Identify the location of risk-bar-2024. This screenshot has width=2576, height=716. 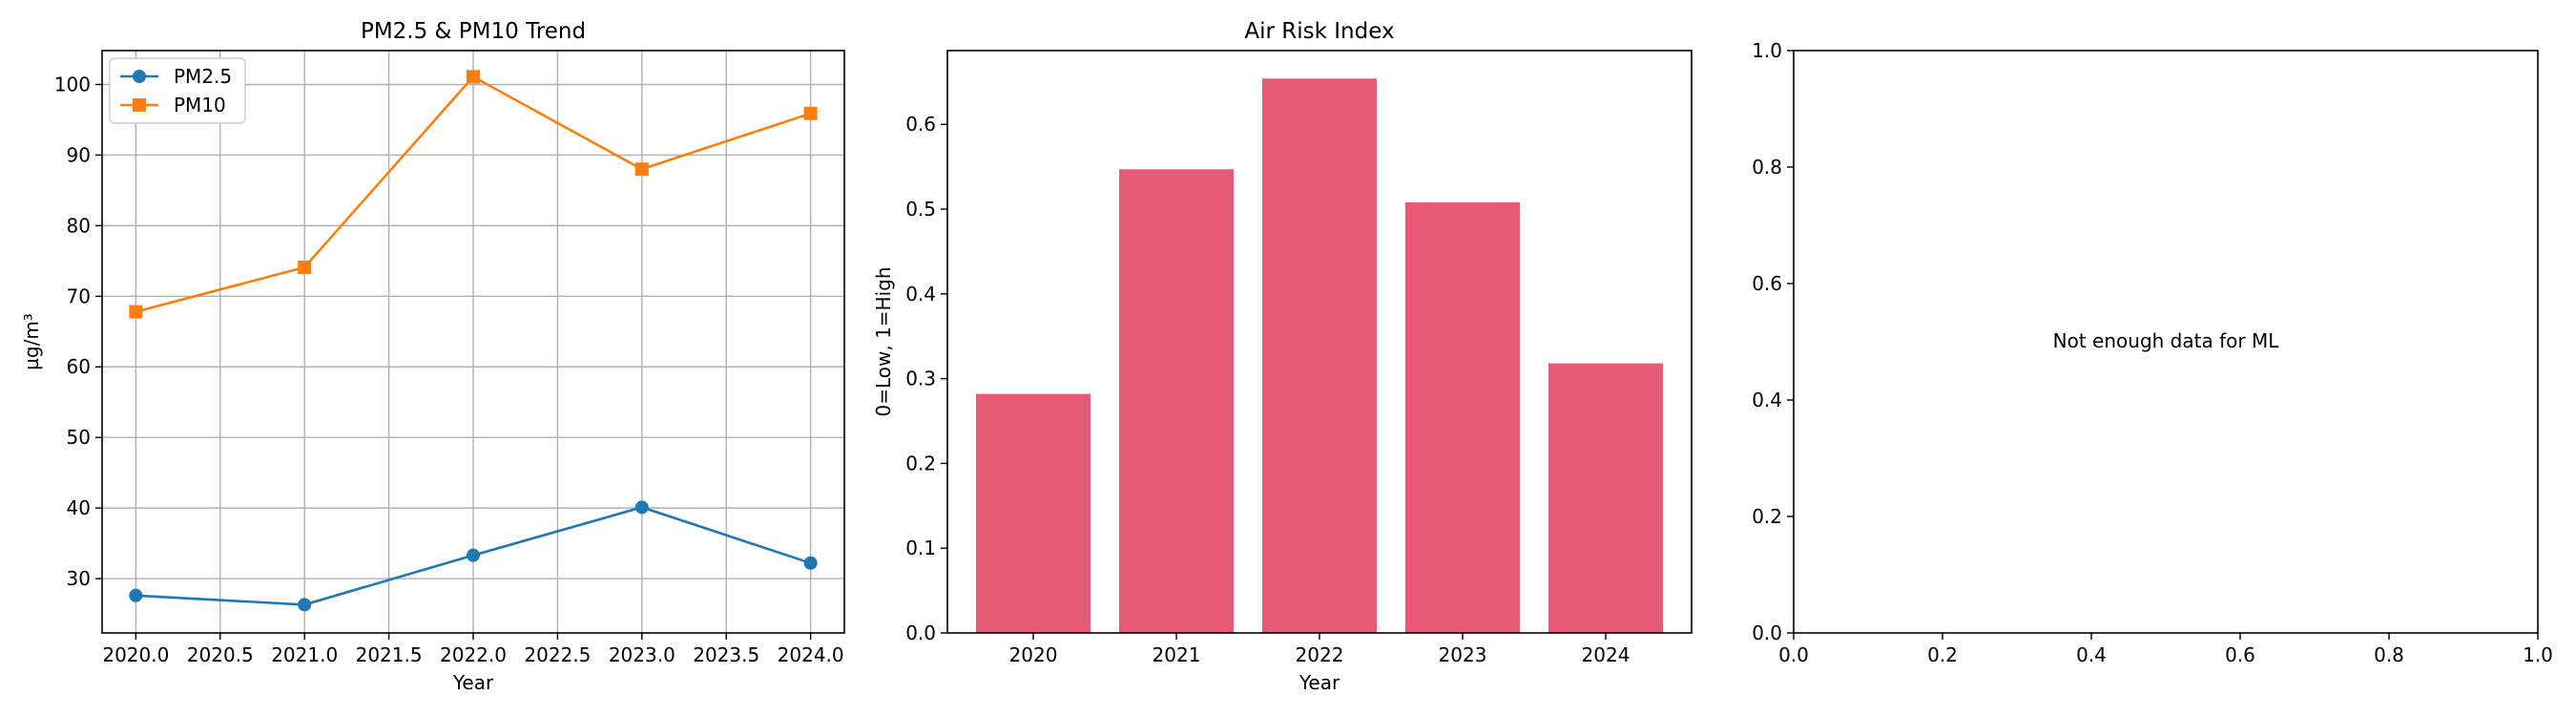
(1605, 498).